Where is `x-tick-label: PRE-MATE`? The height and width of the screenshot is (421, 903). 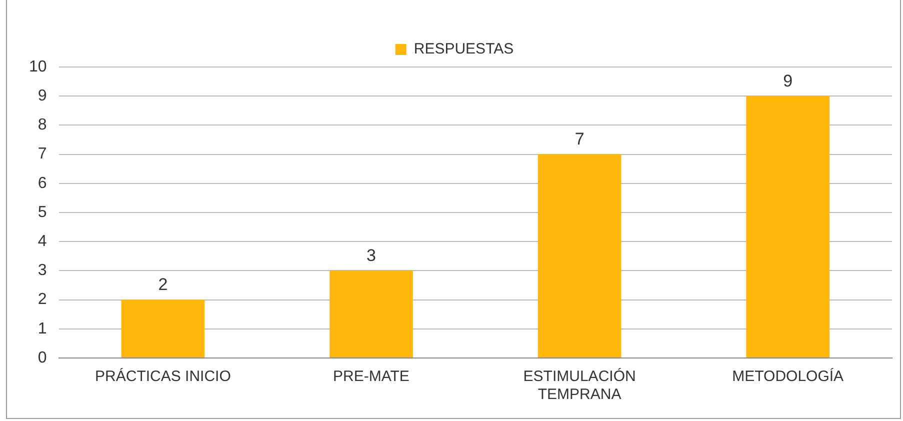 x-tick-label: PRE-MATE is located at coordinates (371, 377).